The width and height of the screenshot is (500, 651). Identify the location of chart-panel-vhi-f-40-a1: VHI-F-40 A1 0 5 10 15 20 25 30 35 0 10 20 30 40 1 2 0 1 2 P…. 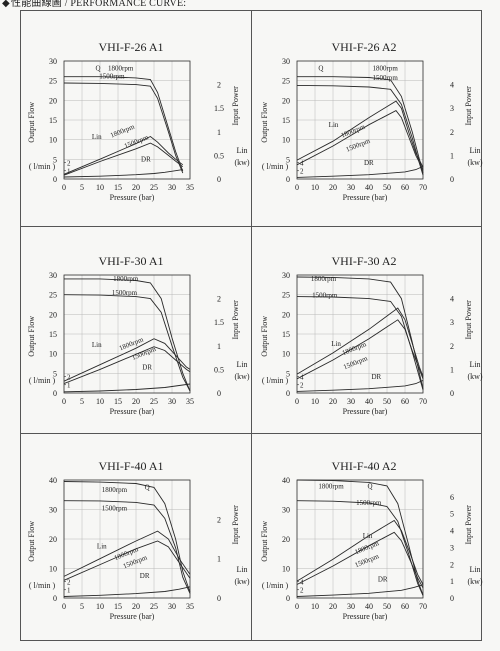
(137, 537).